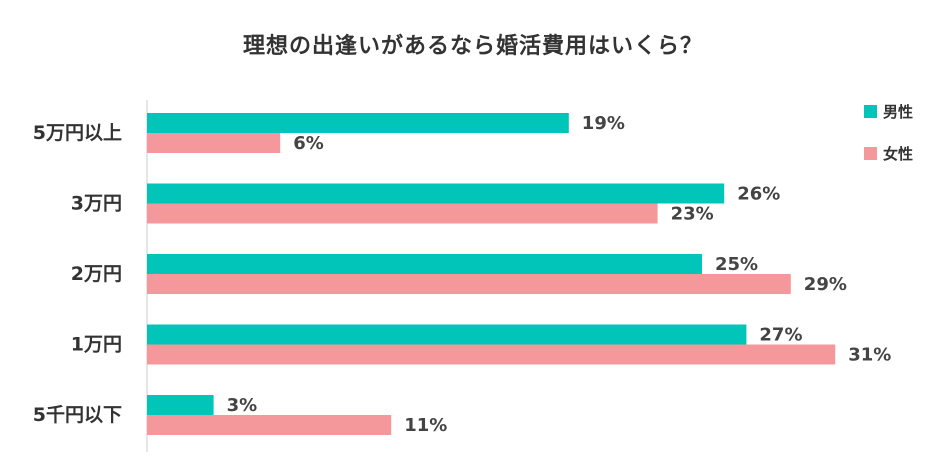 This screenshot has width=946, height=474. What do you see at coordinates (77, 133) in the screenshot?
I see `category-label: 5万円以上` at bounding box center [77, 133].